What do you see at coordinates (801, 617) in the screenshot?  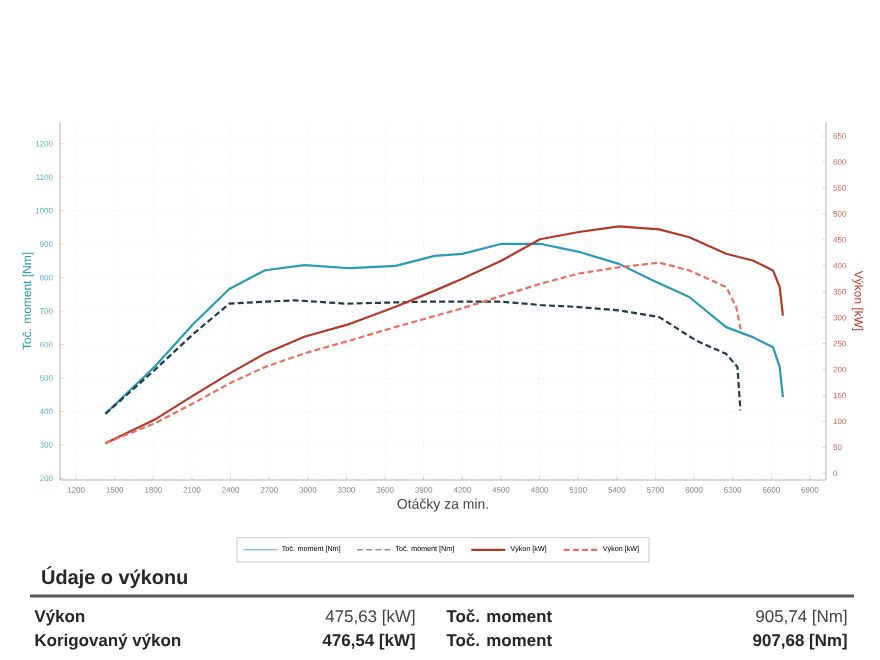 I see `text: 905,74 [Nm]` at bounding box center [801, 617].